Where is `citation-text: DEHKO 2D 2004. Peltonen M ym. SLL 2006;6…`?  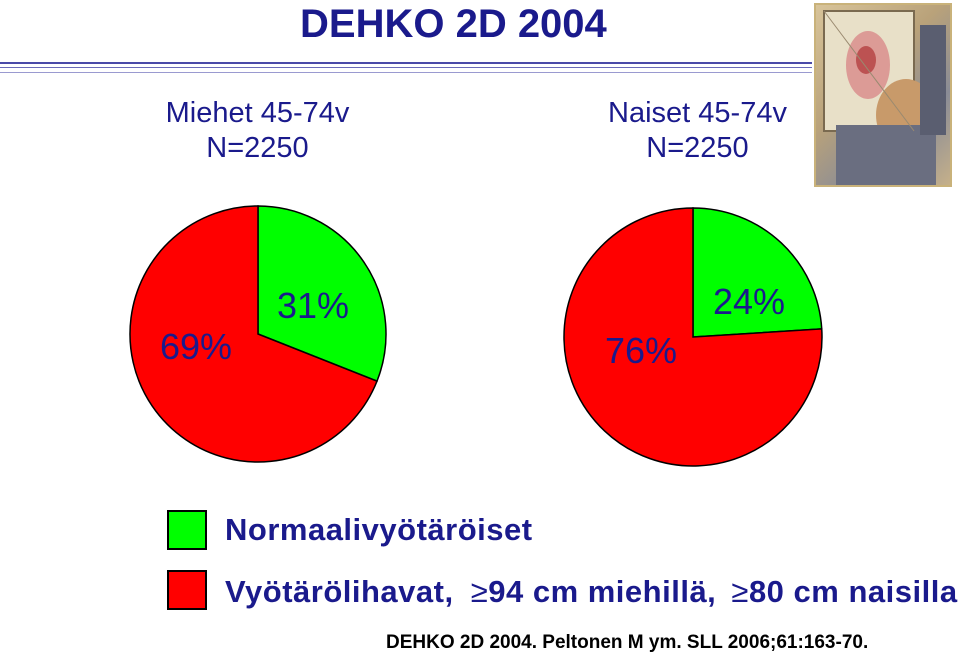 citation-text: DEHKO 2D 2004. Peltonen M ym. SLL 2006;6… is located at coordinates (627, 642).